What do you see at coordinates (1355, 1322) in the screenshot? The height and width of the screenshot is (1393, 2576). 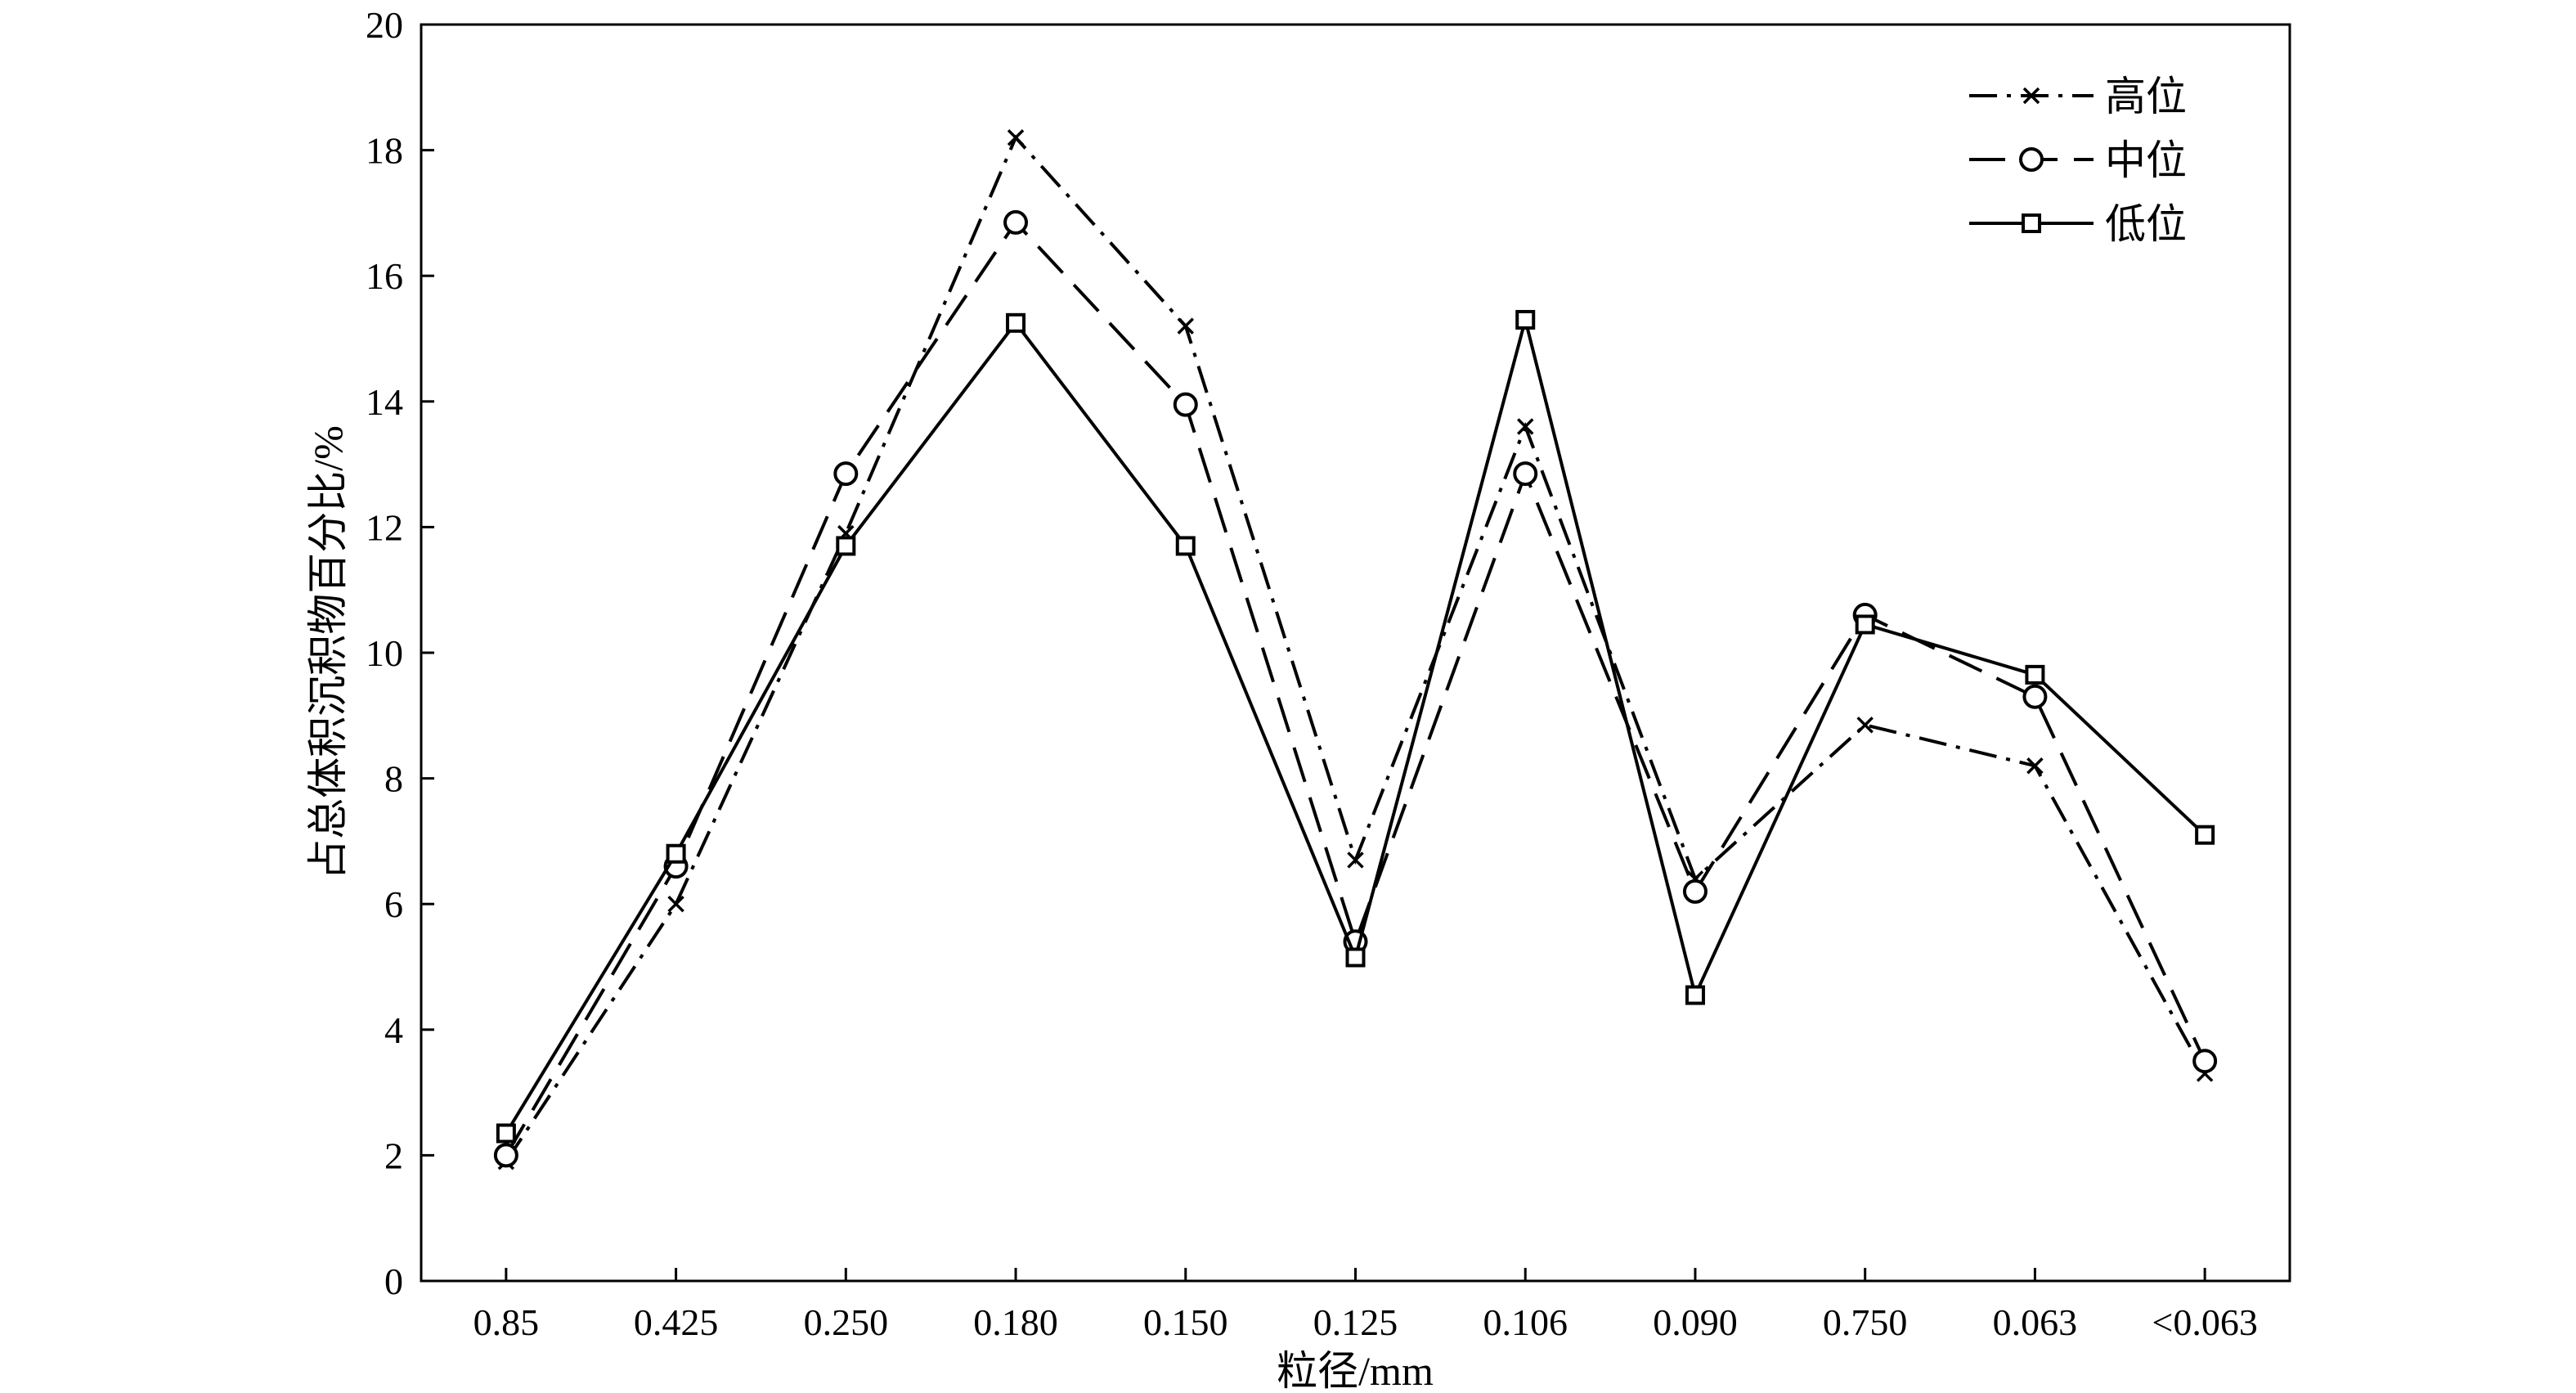 I see `x-tick-label: 0.125` at bounding box center [1355, 1322].